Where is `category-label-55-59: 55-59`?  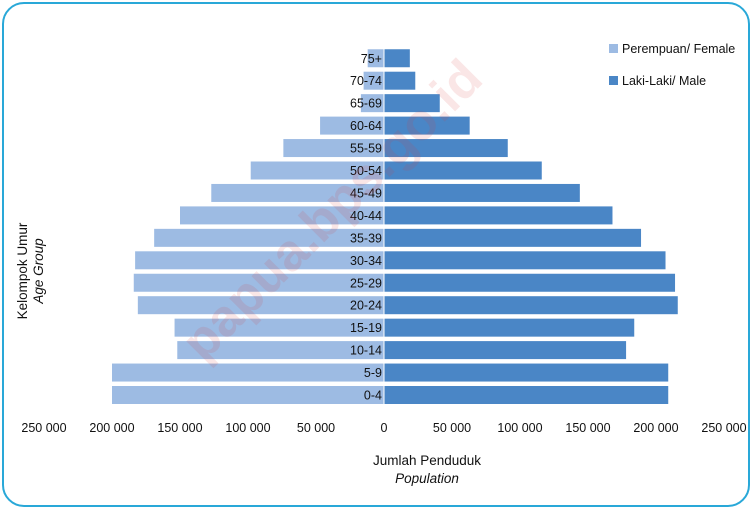
category-label-55-59: 55-59 is located at coordinates (366, 149).